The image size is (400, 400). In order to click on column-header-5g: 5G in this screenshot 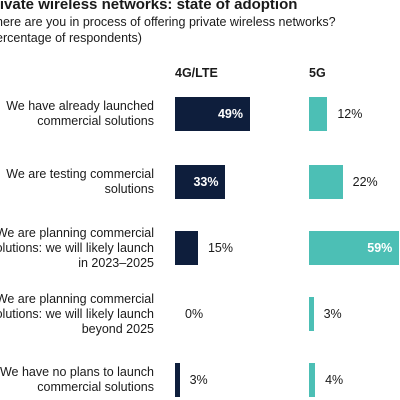, I will do `click(317, 73)`.